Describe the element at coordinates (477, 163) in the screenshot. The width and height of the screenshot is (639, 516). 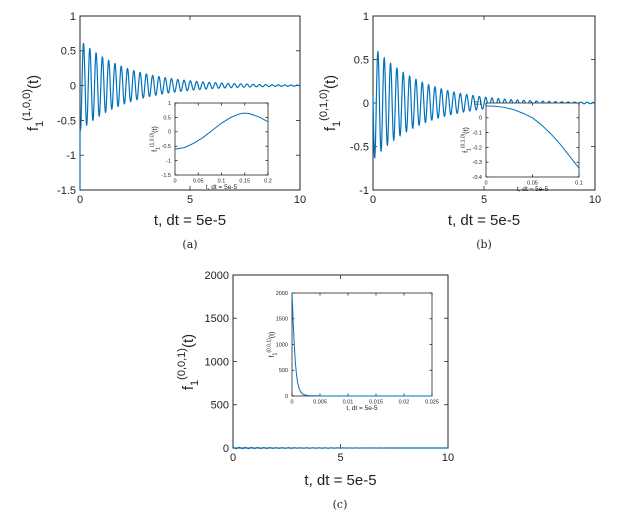
I see `inset-y-tick-label: -0.3` at that location.